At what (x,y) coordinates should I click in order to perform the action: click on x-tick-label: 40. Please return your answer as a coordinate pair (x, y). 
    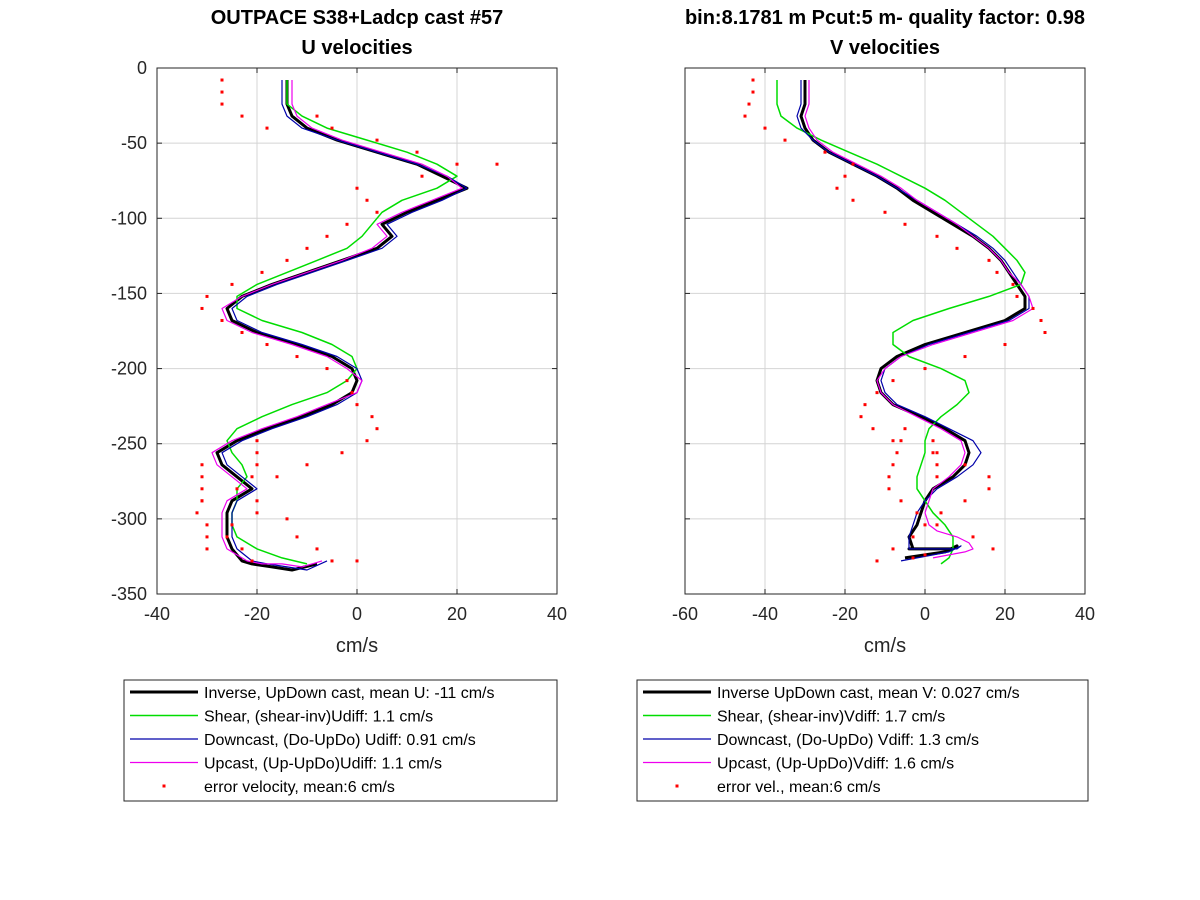
    Looking at the image, I should click on (557, 614).